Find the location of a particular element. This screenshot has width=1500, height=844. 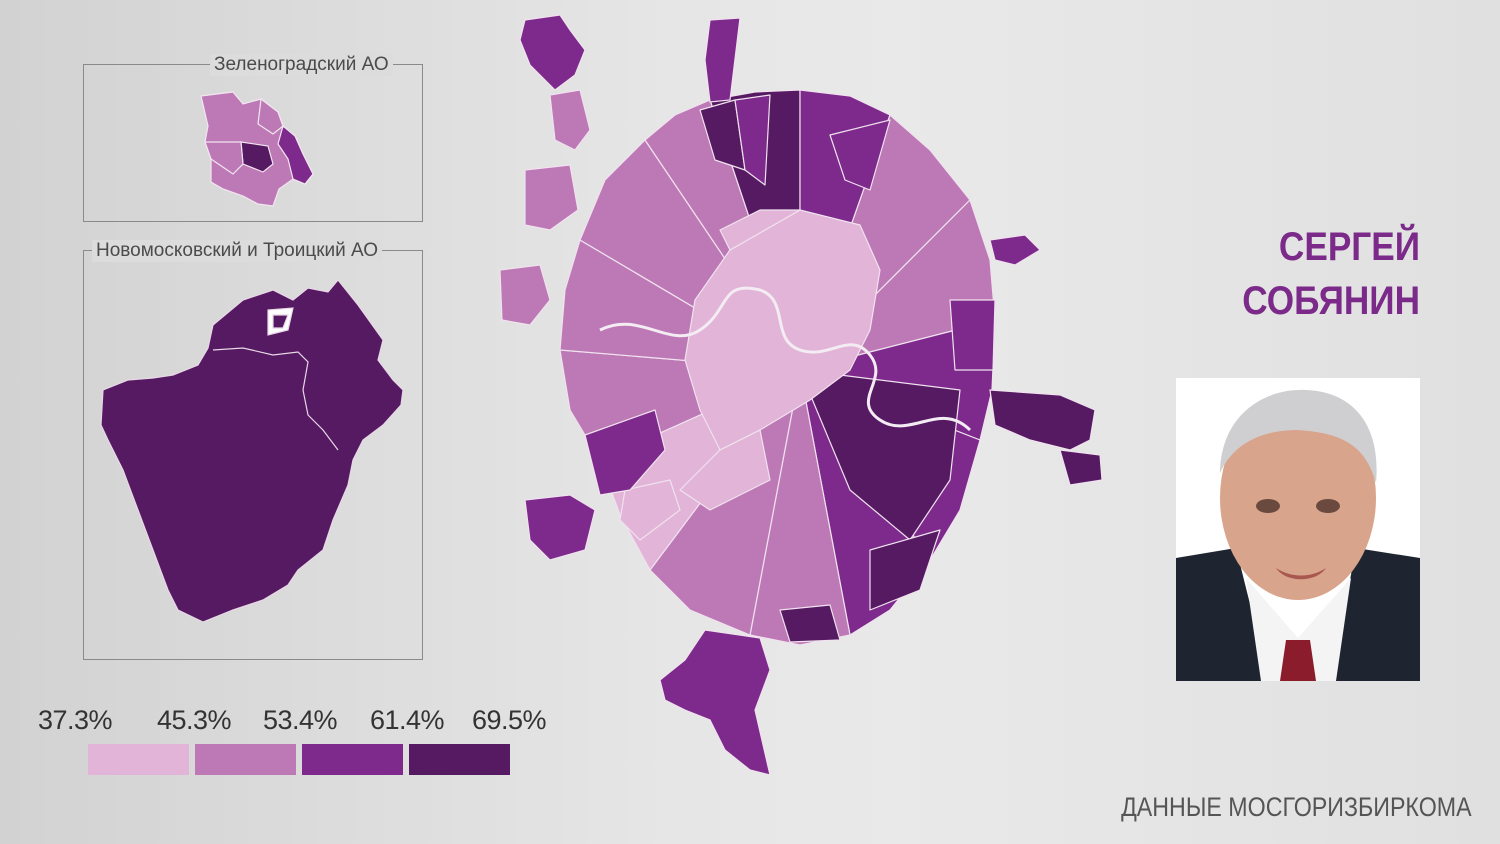

legend-swatch-medium is located at coordinates (245, 759).